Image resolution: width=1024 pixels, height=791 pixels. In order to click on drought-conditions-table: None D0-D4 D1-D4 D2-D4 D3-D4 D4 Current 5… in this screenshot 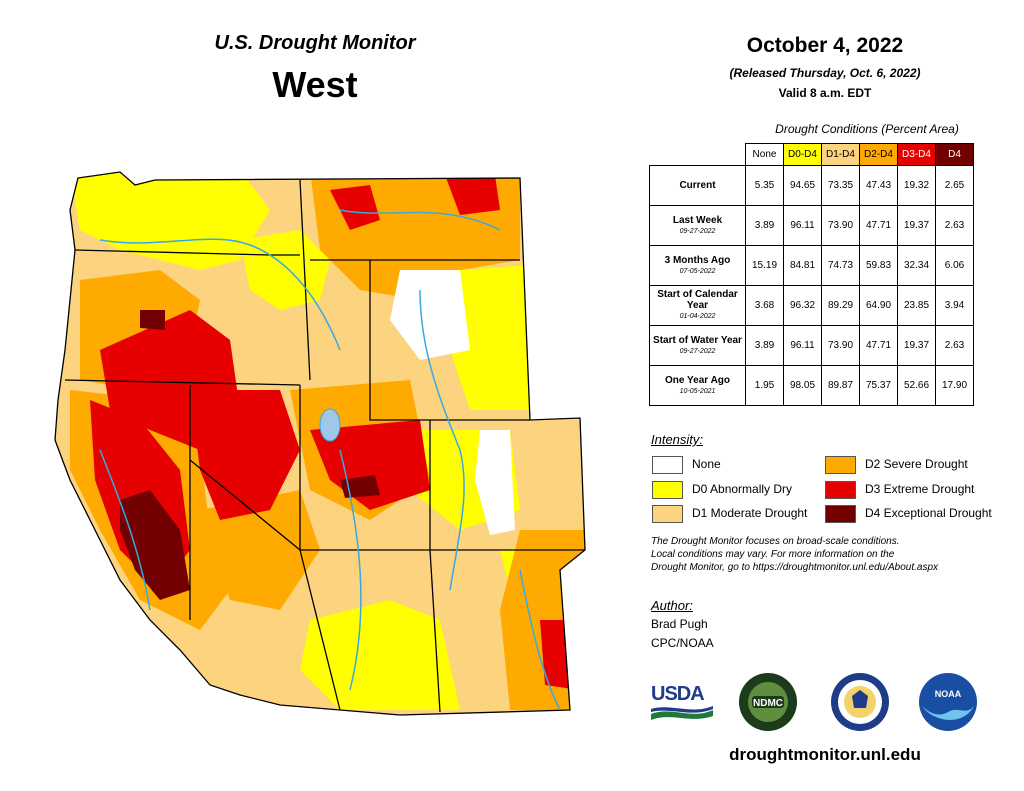, I will do `click(811, 274)`.